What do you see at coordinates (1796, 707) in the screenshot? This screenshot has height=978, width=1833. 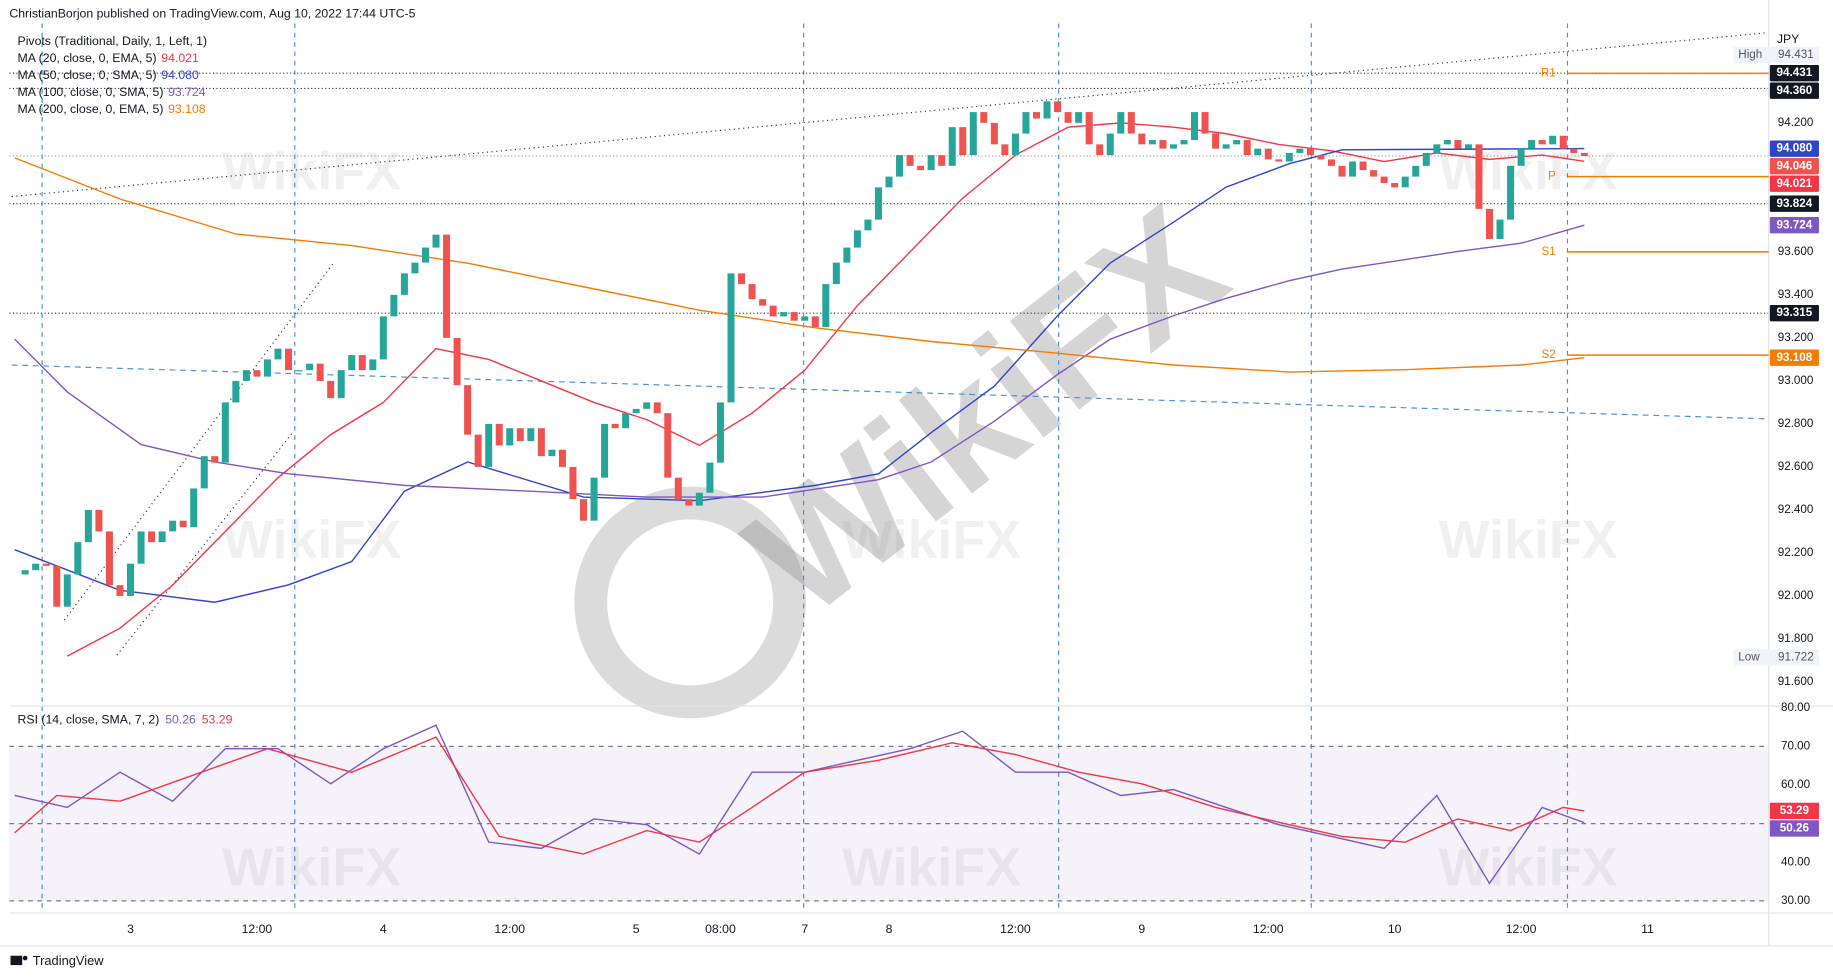 I see `rsi-tick-label: 80.00` at bounding box center [1796, 707].